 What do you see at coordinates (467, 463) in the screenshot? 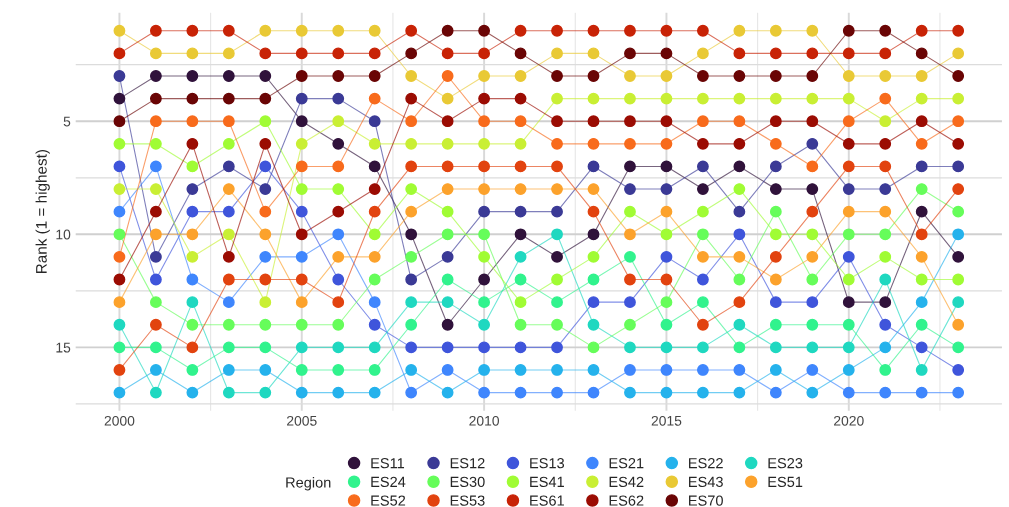
I see `legend-label: ES12` at bounding box center [467, 463].